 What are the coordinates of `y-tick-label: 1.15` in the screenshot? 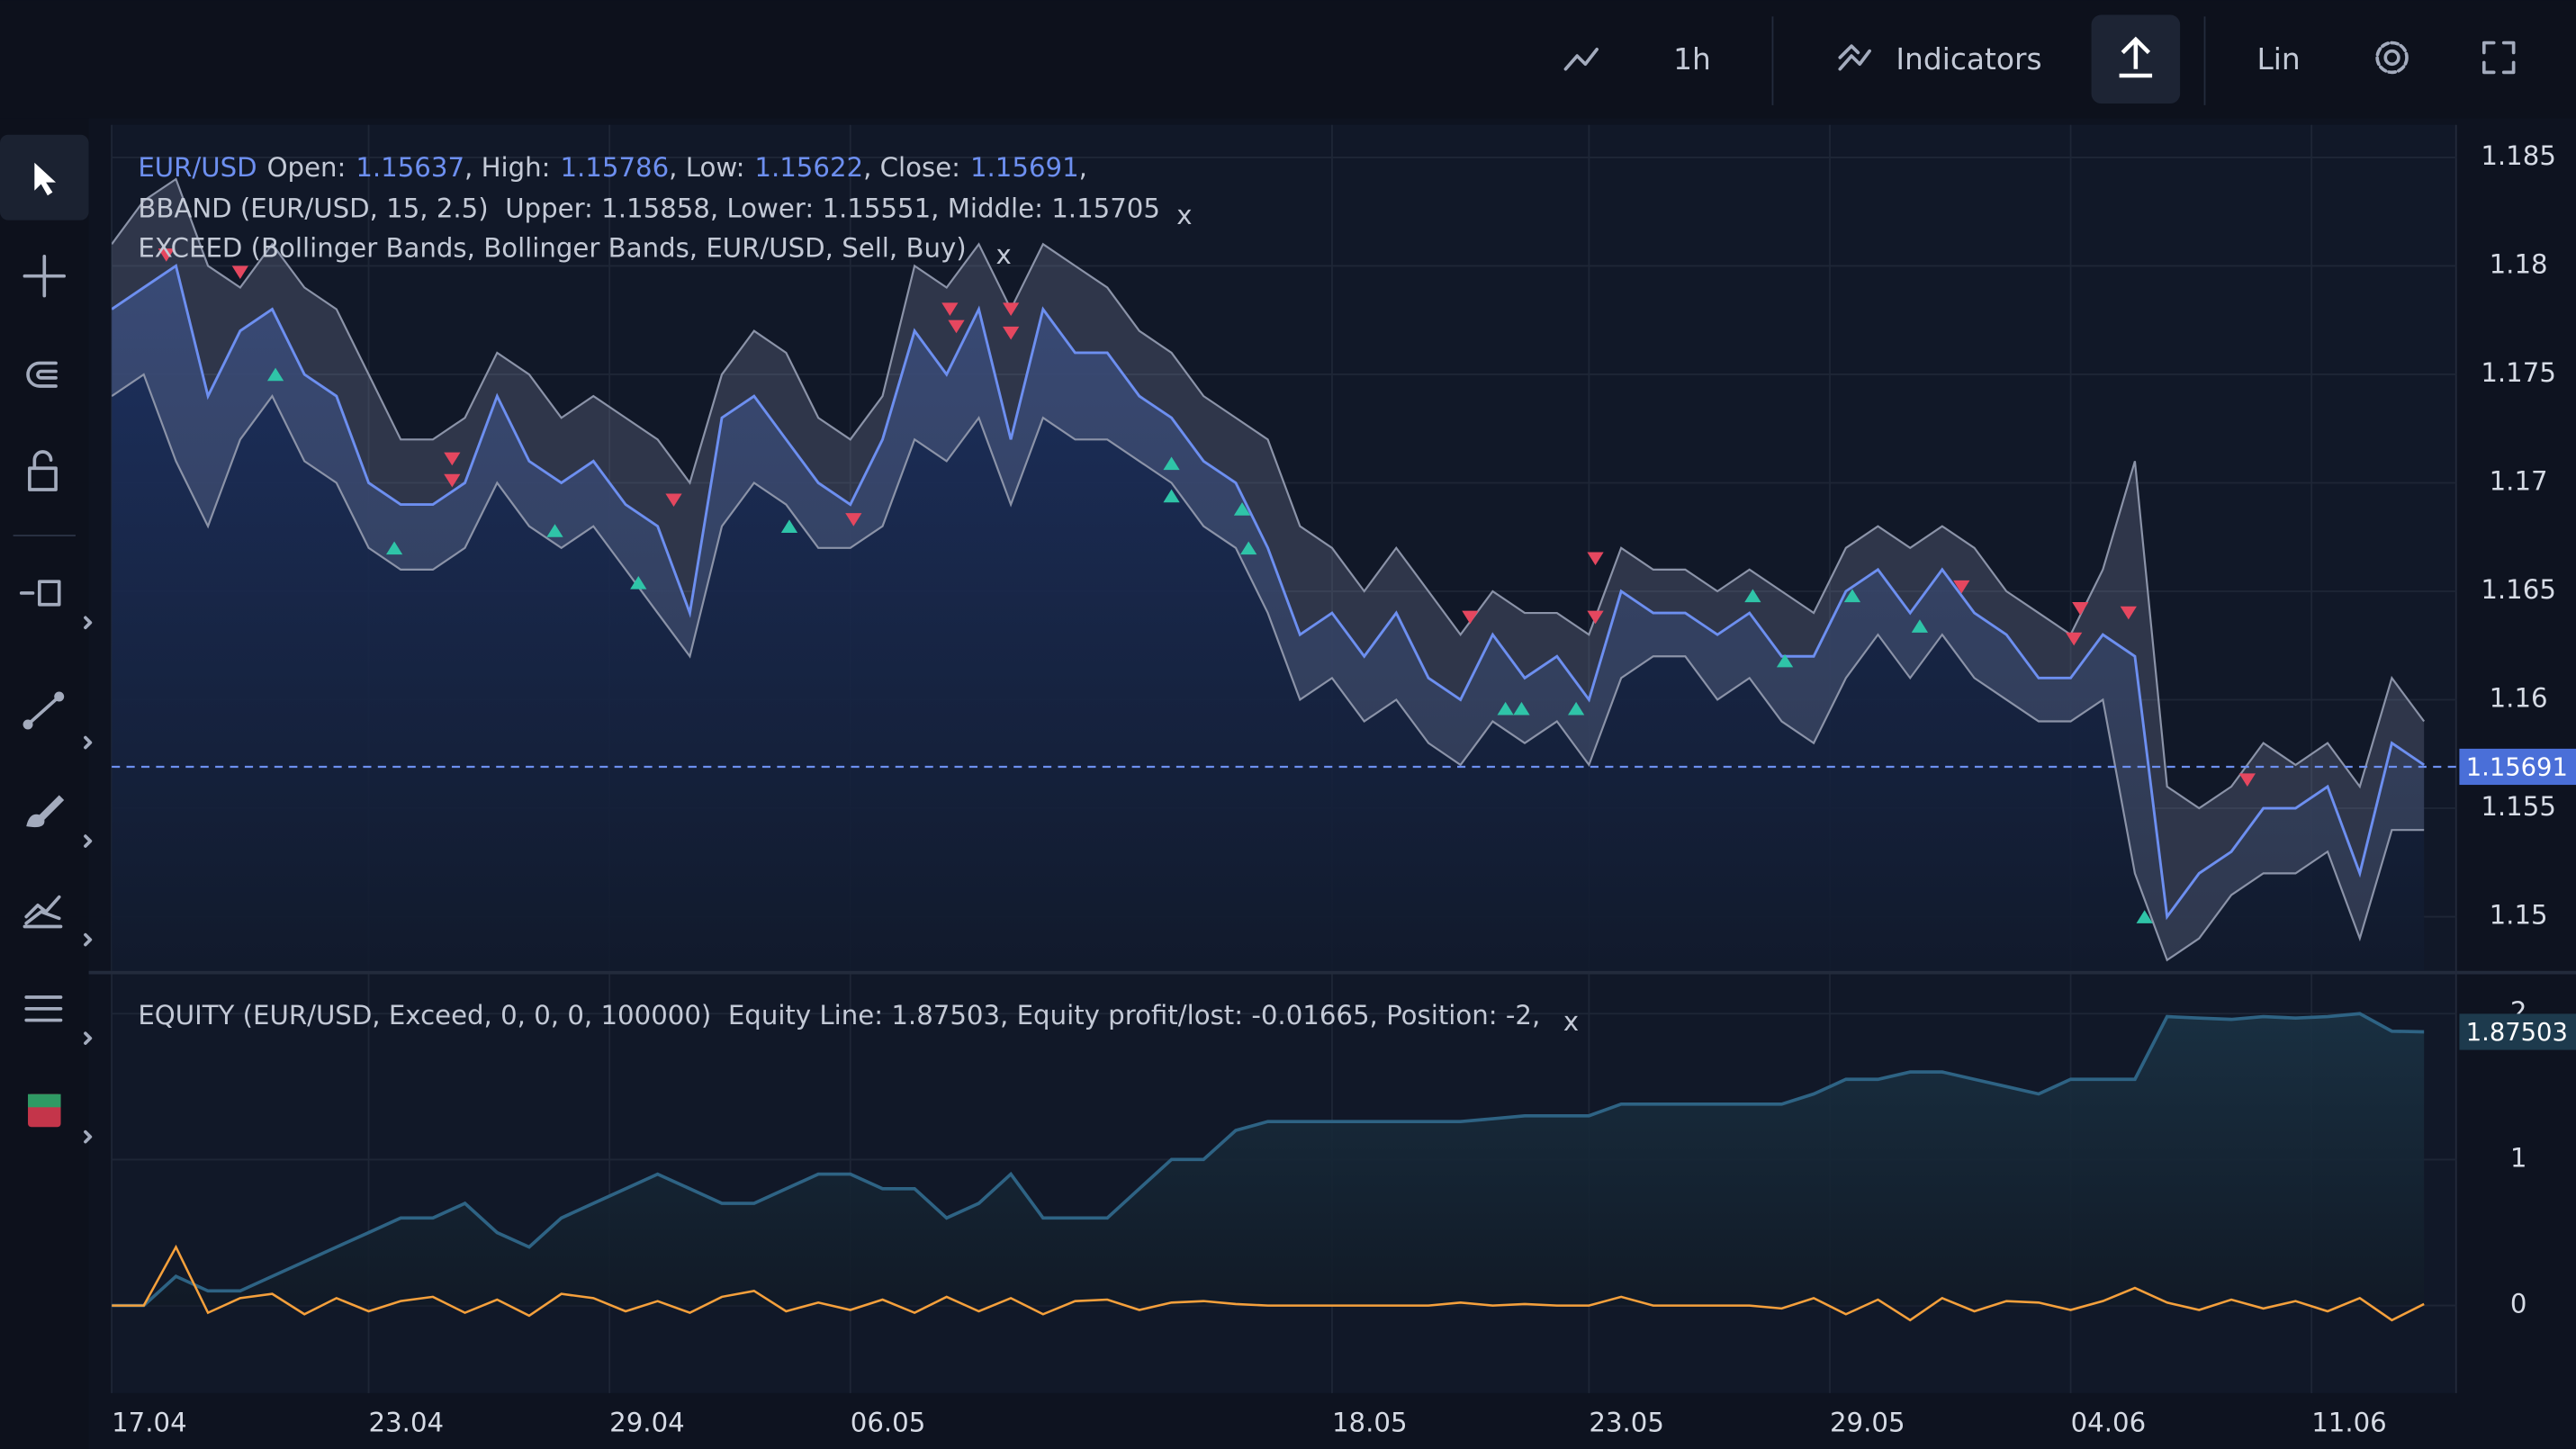 It's located at (2519, 916).